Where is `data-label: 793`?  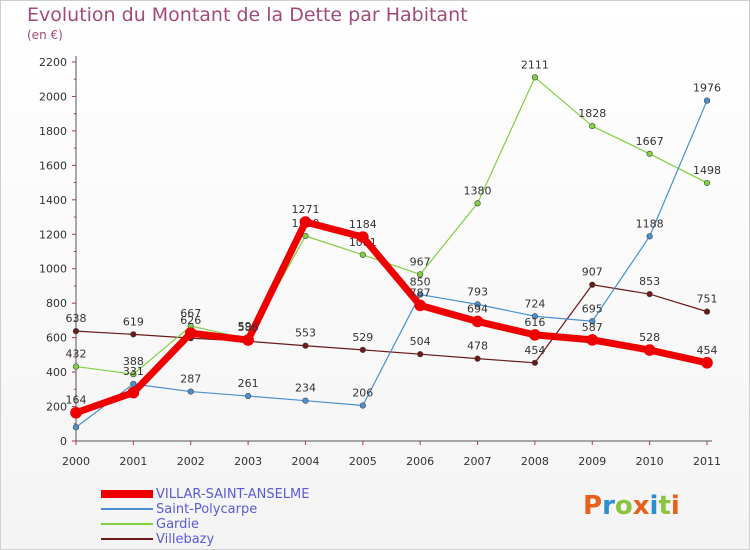
data-label: 793 is located at coordinates (477, 291).